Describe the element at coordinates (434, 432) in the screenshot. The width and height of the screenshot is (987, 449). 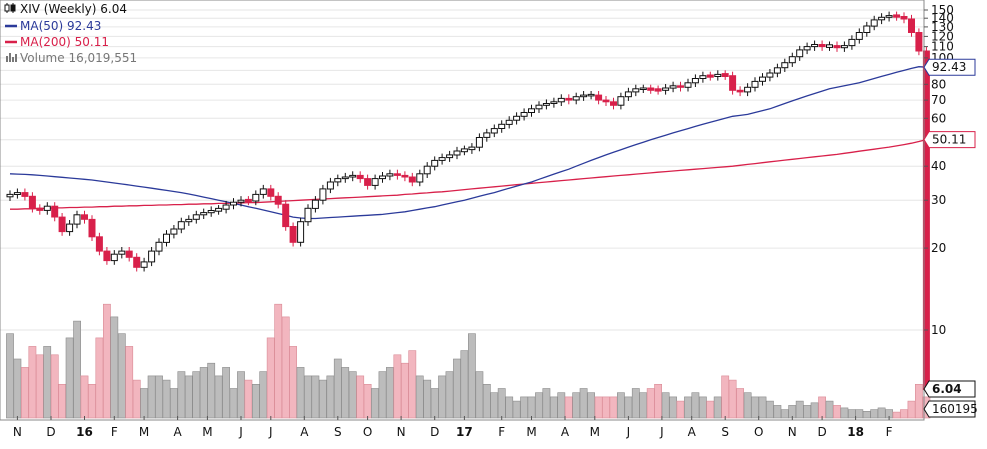
I see `x-tick-label-13: D` at that location.